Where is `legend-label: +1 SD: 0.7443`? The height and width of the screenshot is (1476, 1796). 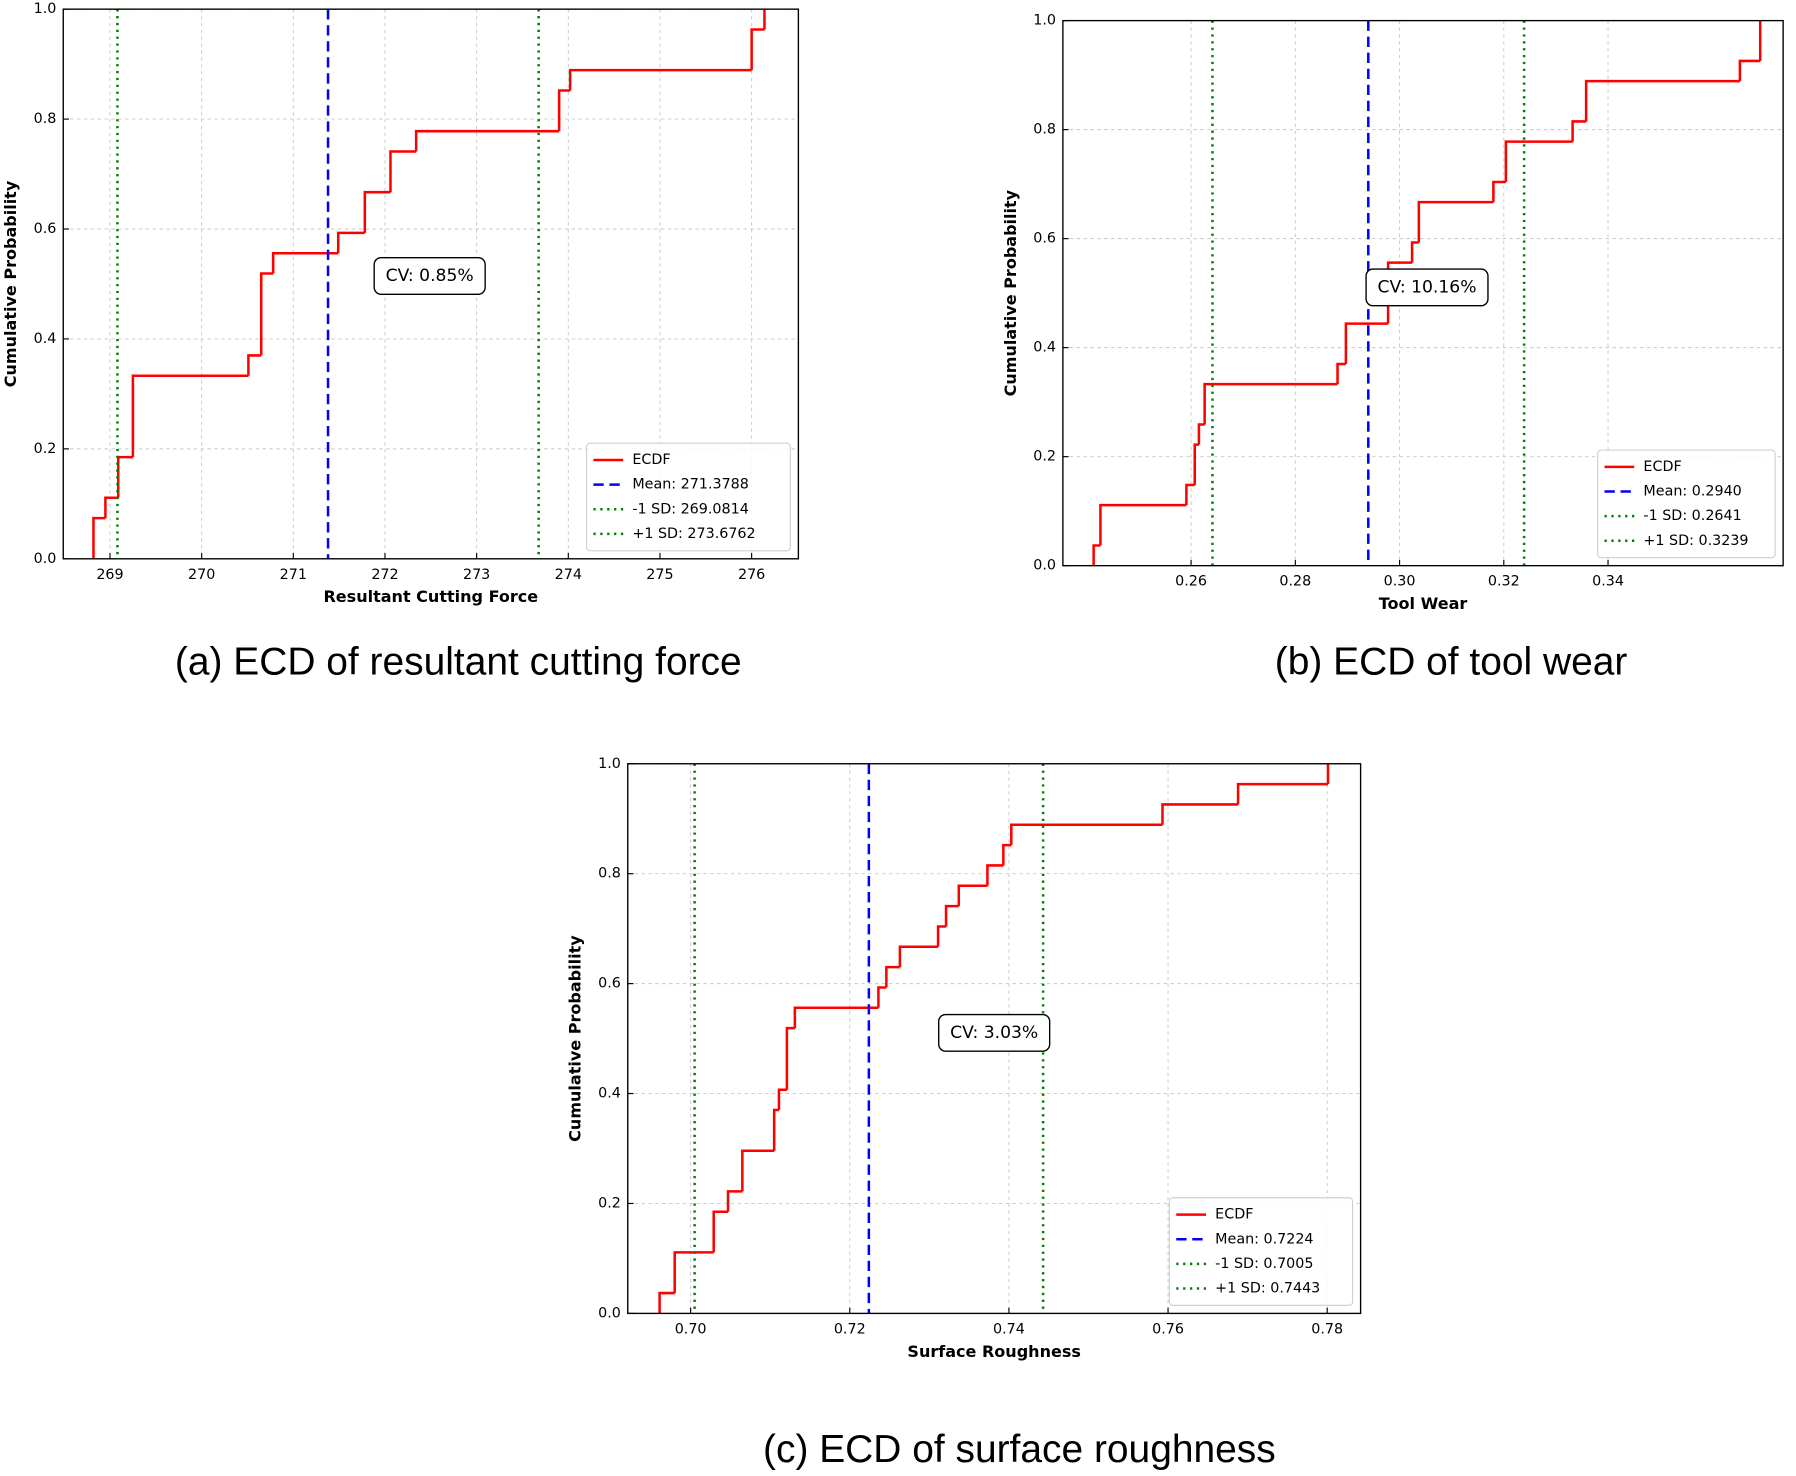 legend-label: +1 SD: 0.7443 is located at coordinates (1267, 1288).